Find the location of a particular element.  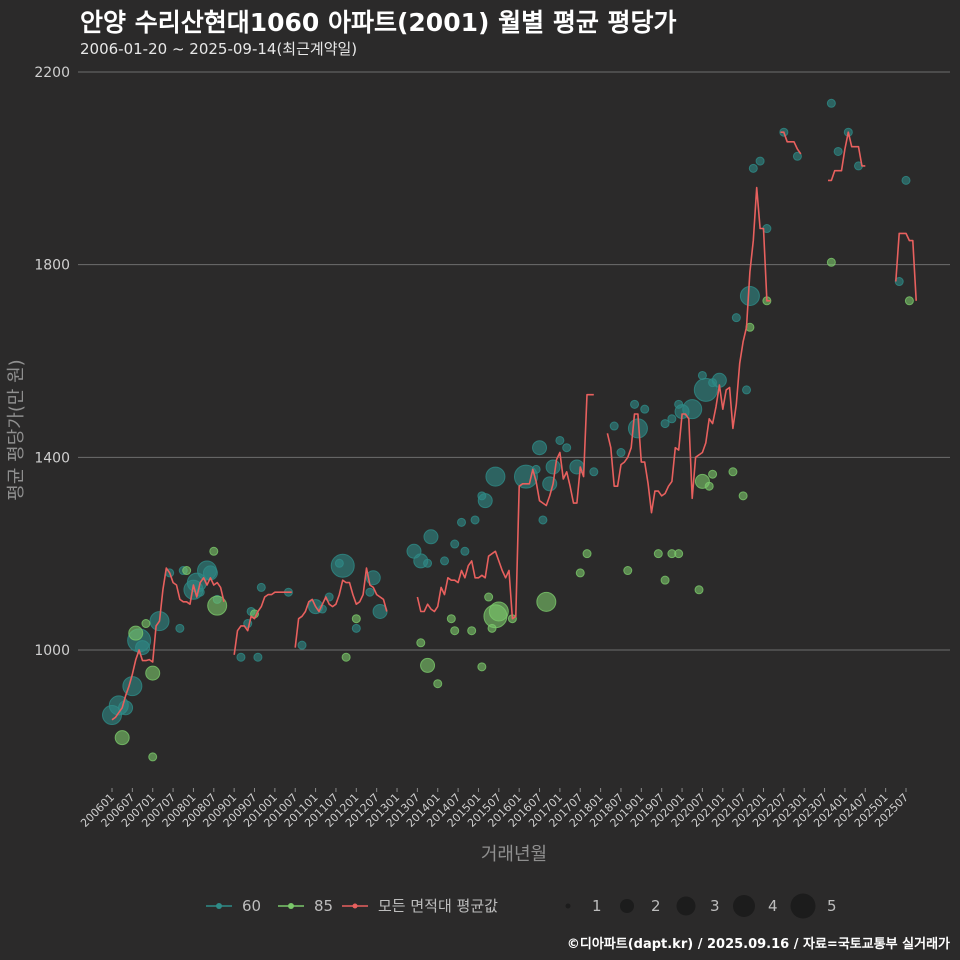

y-tick-label: 2200 is located at coordinates (52, 73).